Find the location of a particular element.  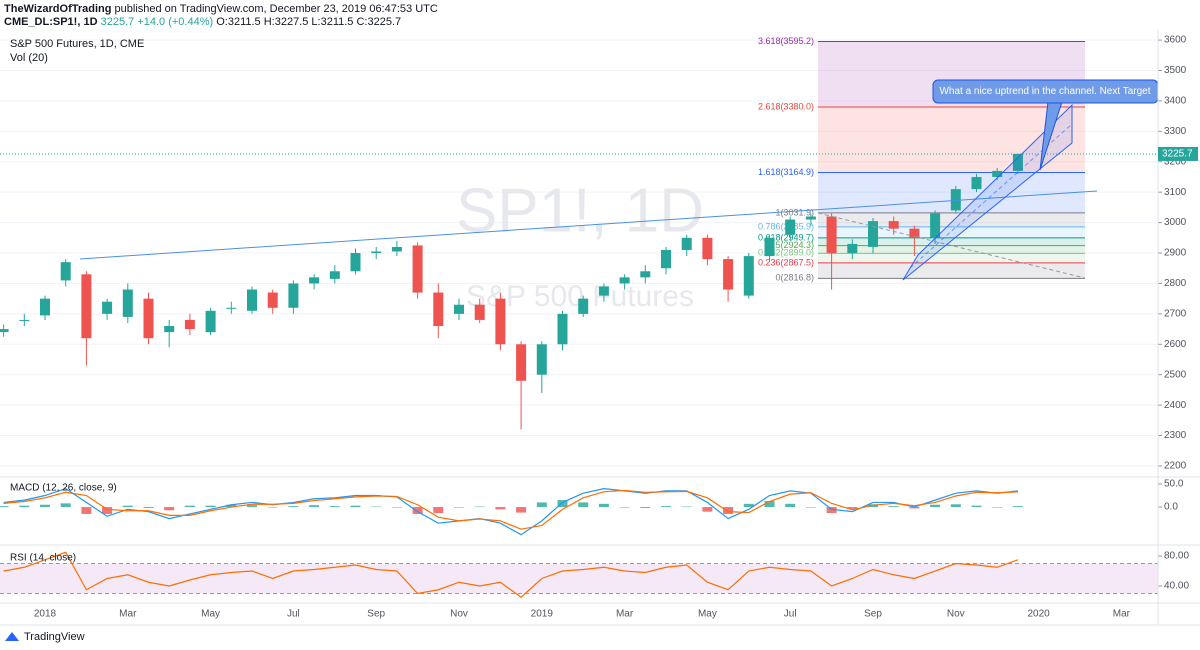

y-tick-label: 3100 is located at coordinates (1175, 192).